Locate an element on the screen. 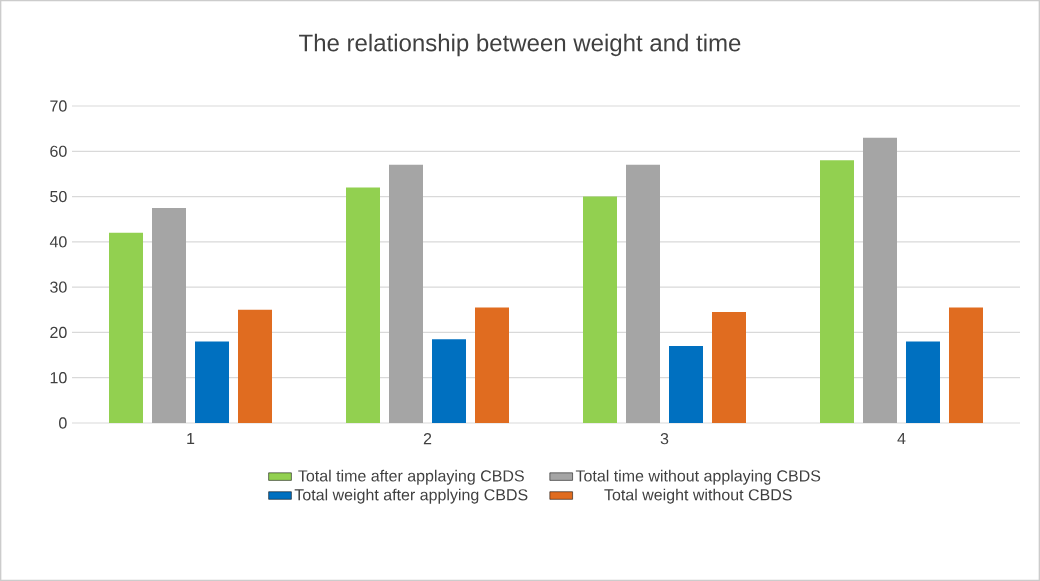  legend-label: Total time after applaying CBDS is located at coordinates (411, 477).